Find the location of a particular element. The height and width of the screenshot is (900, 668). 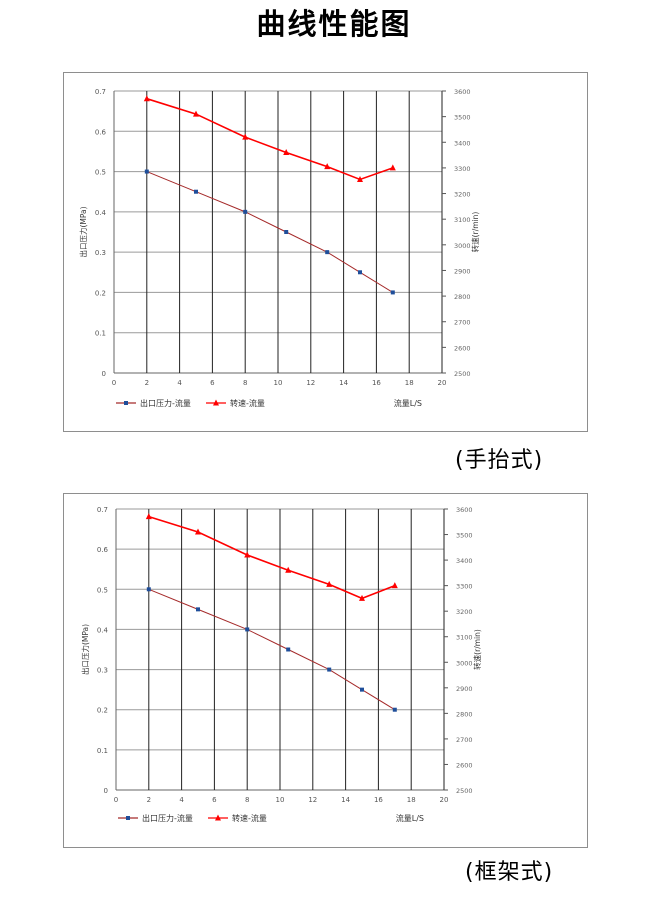

x-tick-label: 18 is located at coordinates (411, 800).